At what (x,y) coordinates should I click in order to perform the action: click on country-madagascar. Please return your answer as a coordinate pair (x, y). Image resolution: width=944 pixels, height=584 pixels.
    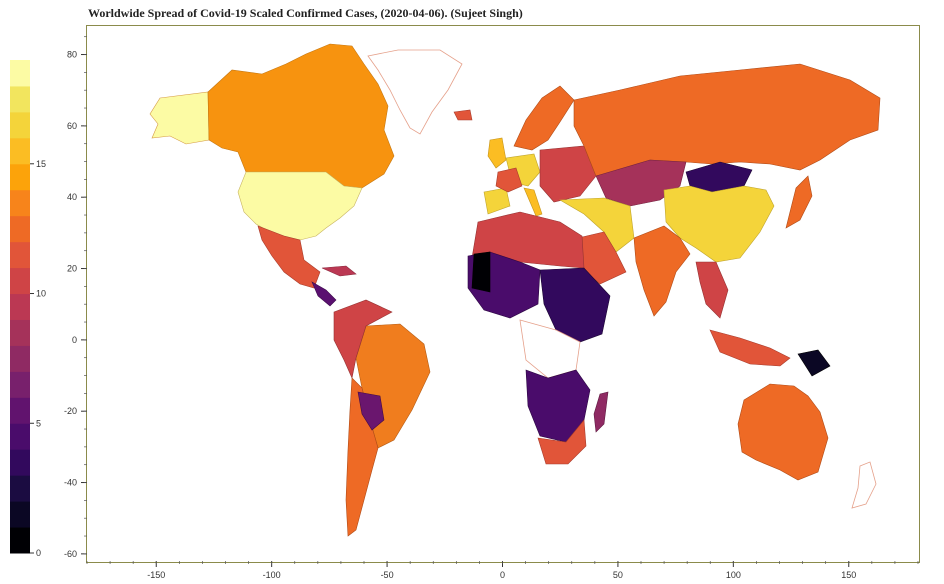
    Looking at the image, I should click on (601, 412).